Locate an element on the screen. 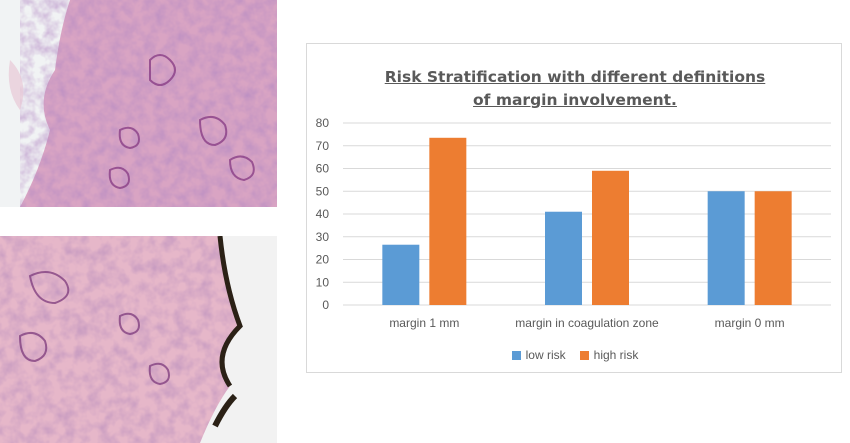 The width and height of the screenshot is (850, 443). x-tick-label: margin in coagulation zone is located at coordinates (587, 323).